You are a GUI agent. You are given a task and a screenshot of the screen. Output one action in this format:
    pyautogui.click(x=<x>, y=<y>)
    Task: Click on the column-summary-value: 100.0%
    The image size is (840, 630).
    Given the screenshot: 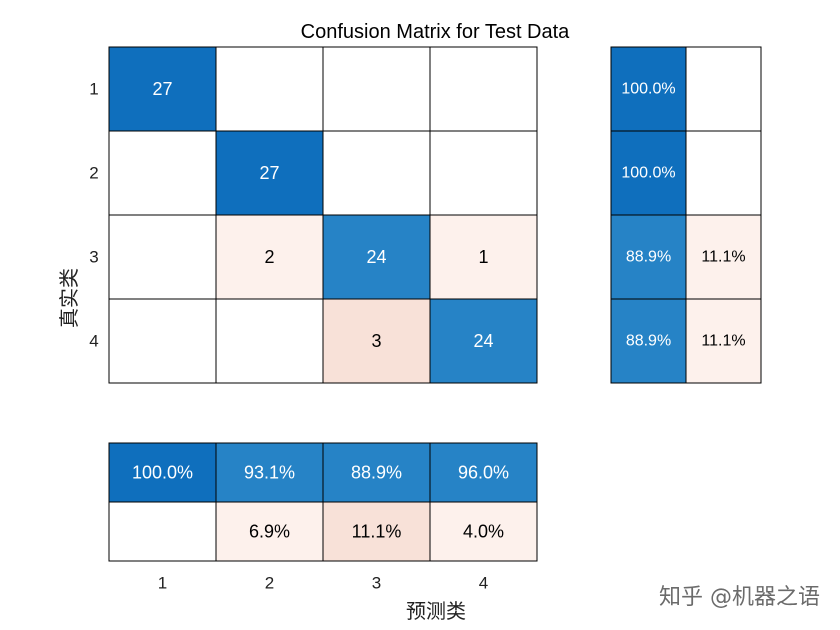 What is the action you would take?
    pyautogui.click(x=162, y=473)
    